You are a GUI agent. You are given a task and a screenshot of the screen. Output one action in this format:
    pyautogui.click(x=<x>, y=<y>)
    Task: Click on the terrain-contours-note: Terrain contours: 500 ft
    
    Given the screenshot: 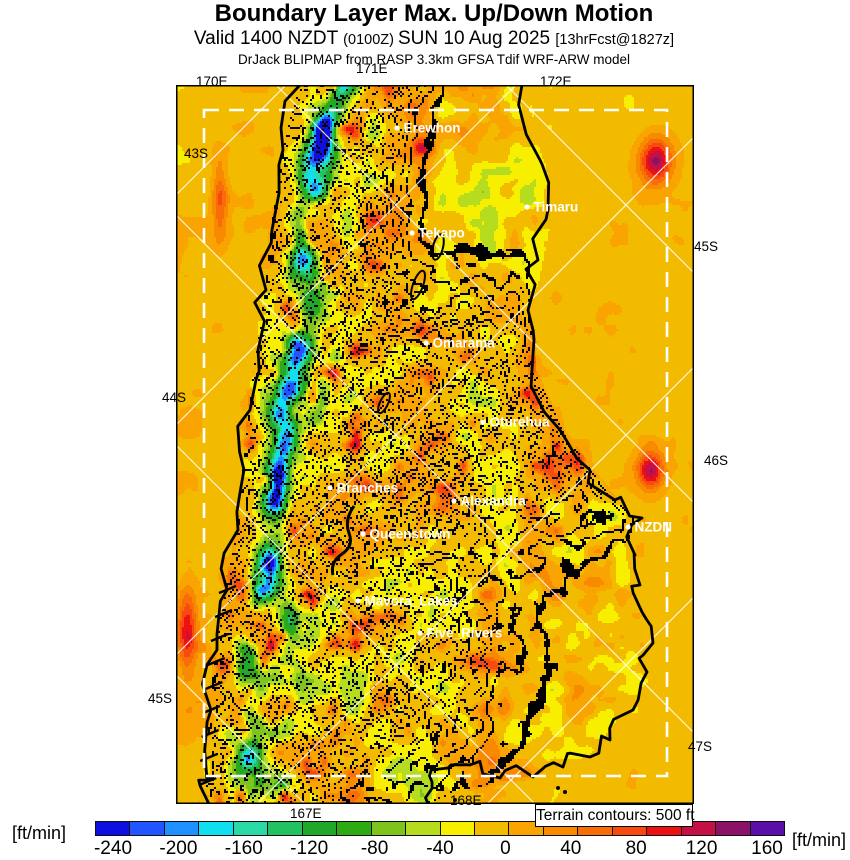 What is the action you would take?
    pyautogui.click(x=615, y=815)
    